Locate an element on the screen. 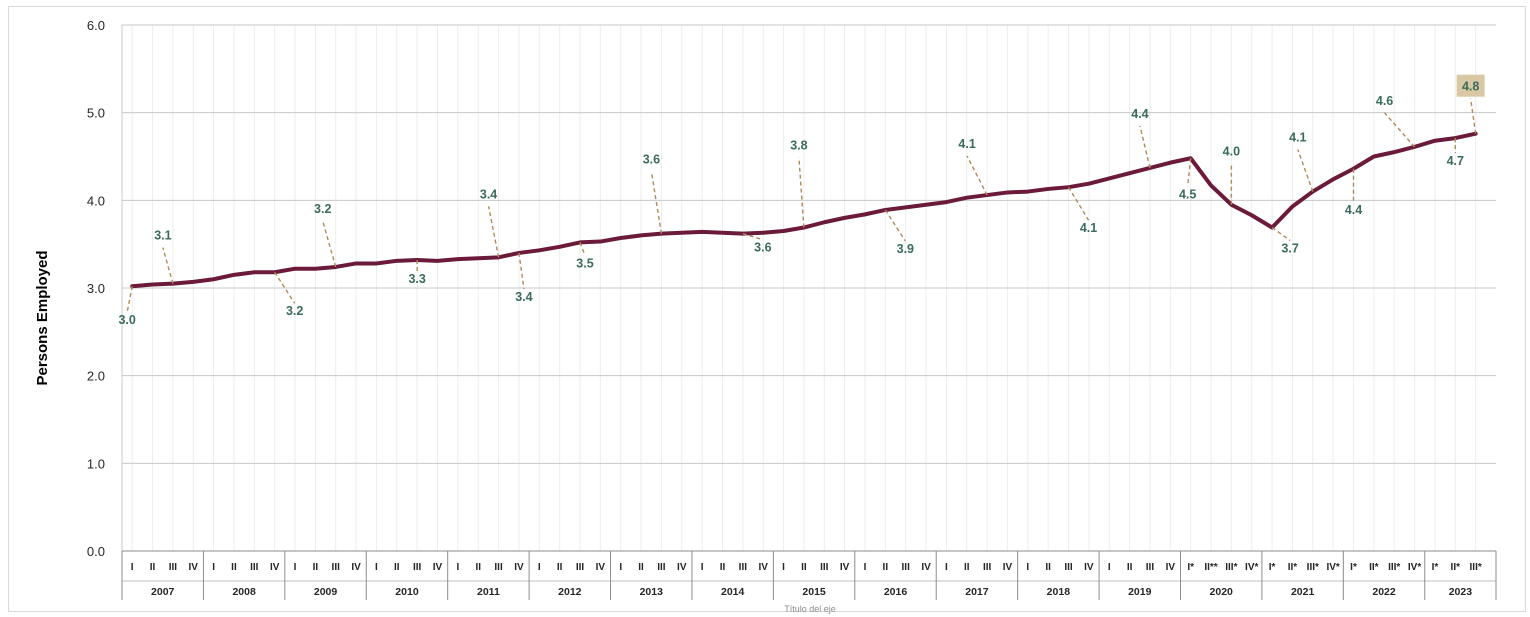  data-label: 3.3 is located at coordinates (416, 279).